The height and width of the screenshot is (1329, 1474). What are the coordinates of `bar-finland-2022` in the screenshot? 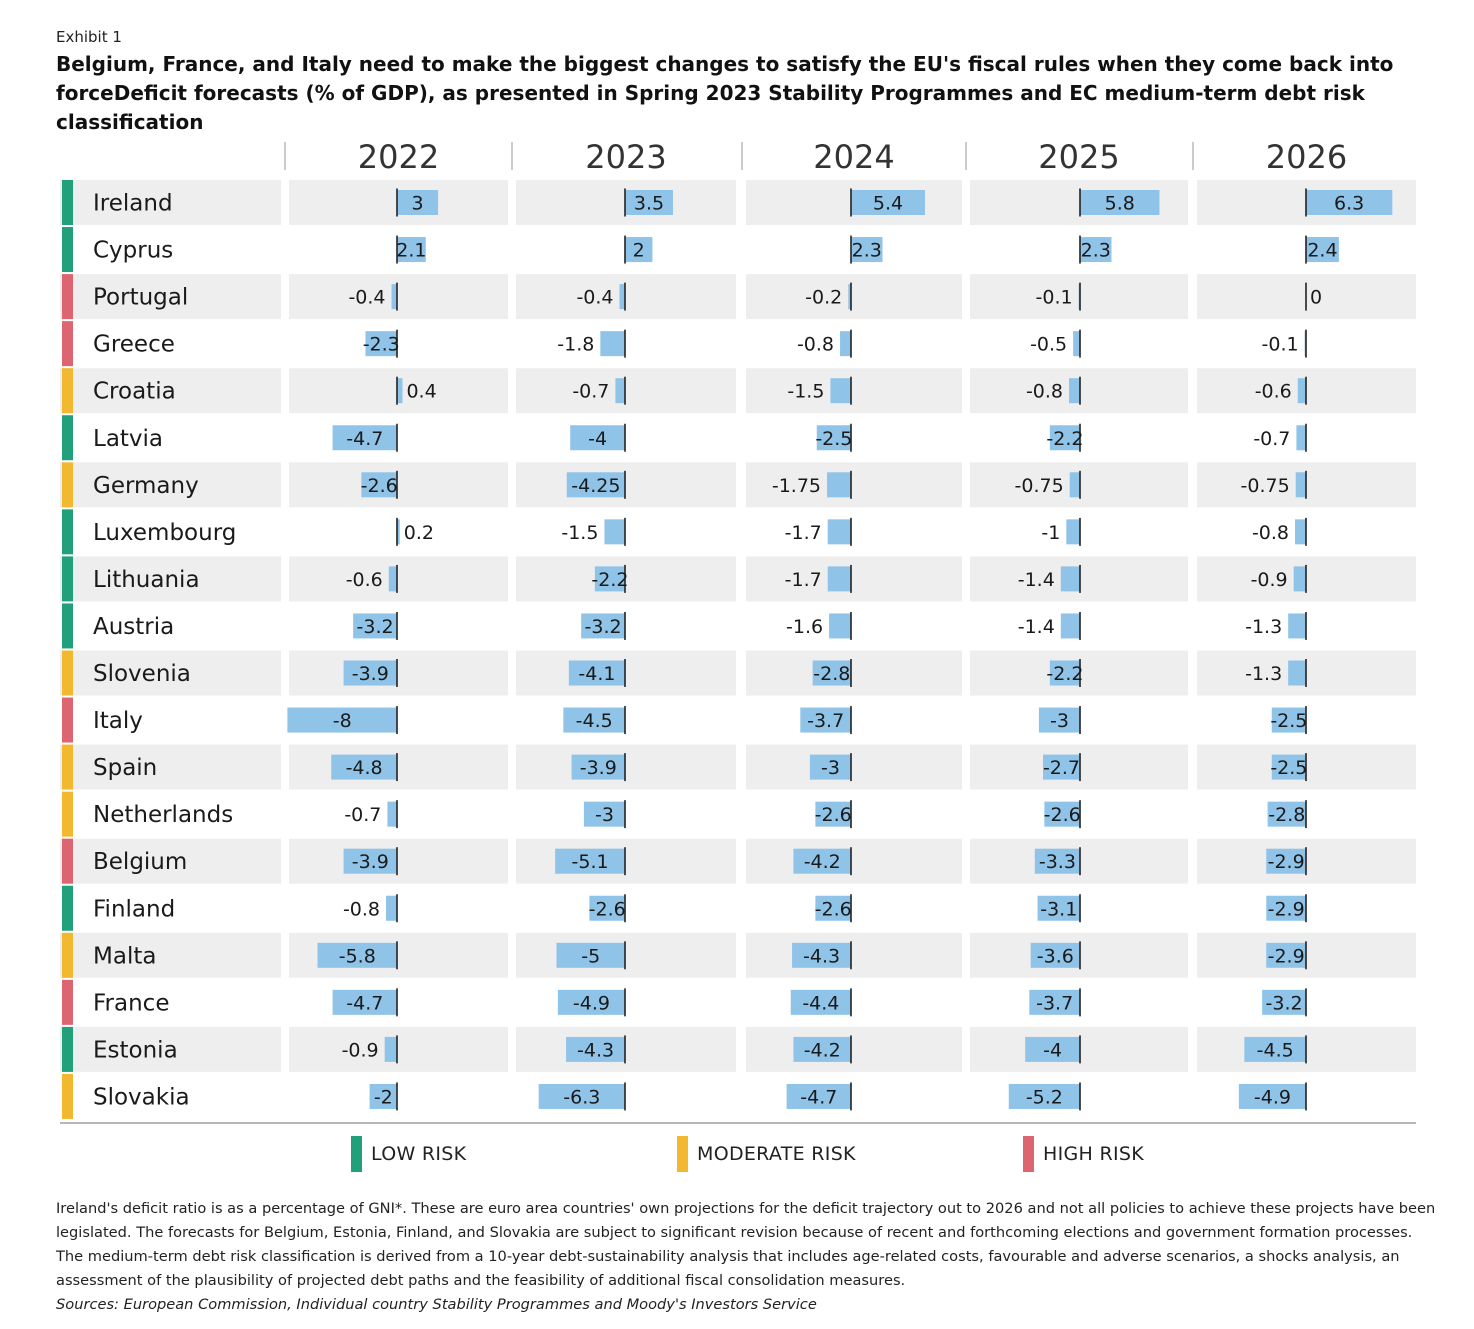 It's located at (391, 908).